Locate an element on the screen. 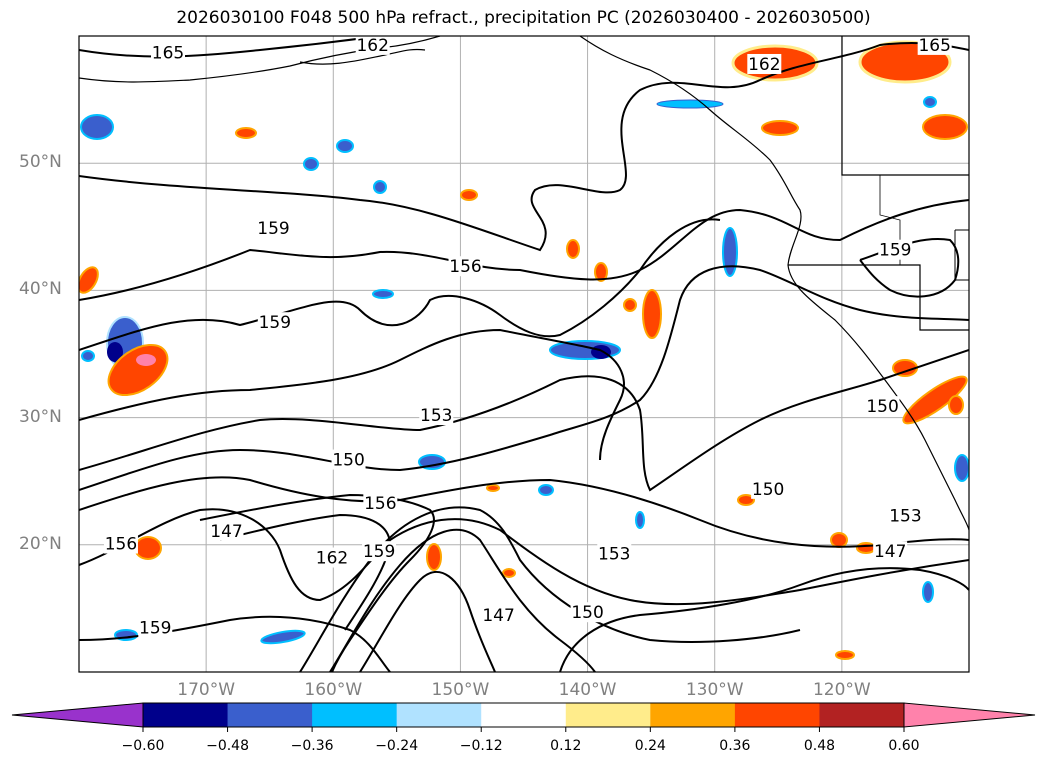 The width and height of the screenshot is (1047, 765). colorbar-tick-label: 0.36 is located at coordinates (735, 746).